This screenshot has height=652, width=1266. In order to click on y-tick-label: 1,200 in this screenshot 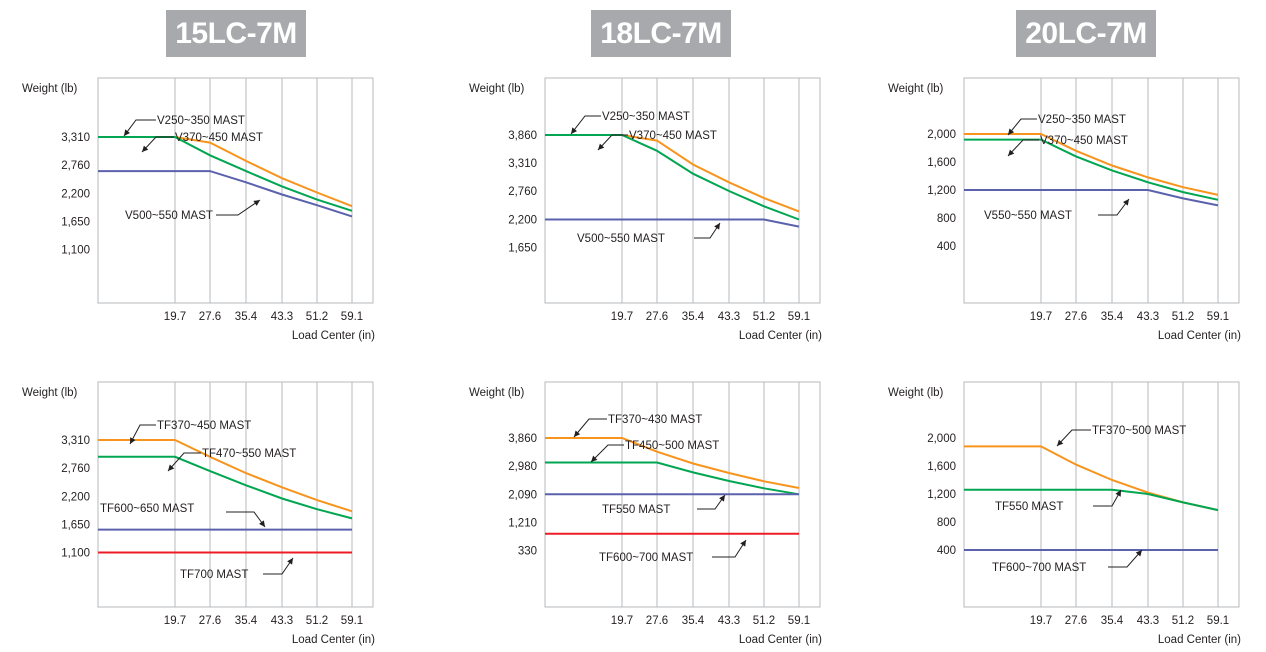, I will do `click(941, 191)`.